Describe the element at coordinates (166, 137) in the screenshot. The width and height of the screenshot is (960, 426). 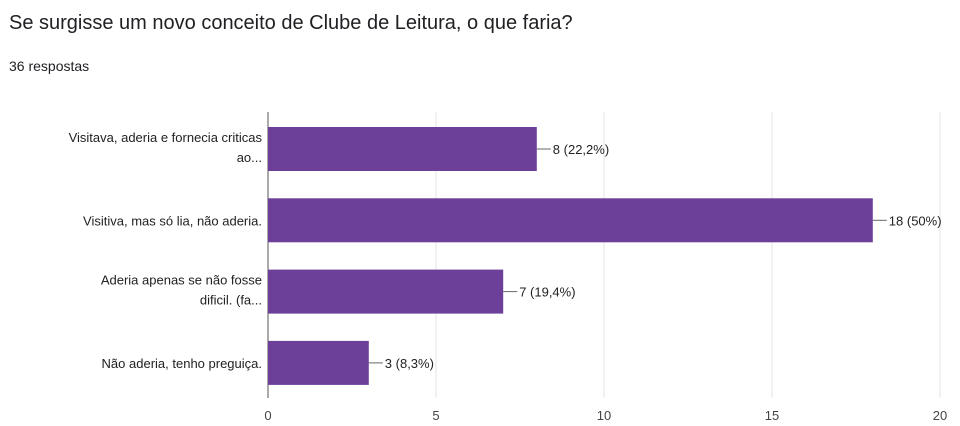
I see `category-label: Visitava, aderia e fornecia criticas` at that location.